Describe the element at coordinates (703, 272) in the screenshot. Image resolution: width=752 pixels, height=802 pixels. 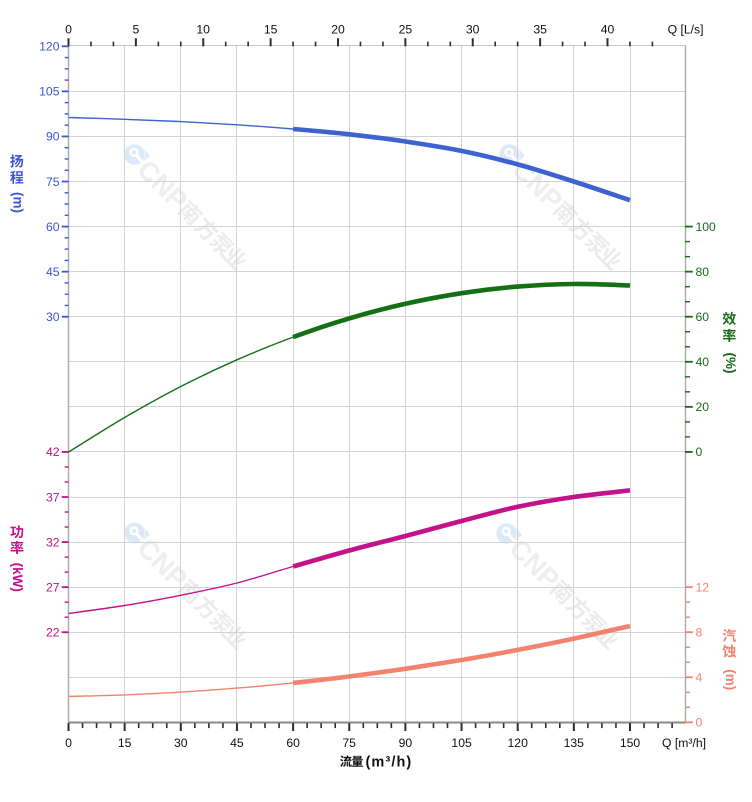
I see `svg-text: 80` at that location.